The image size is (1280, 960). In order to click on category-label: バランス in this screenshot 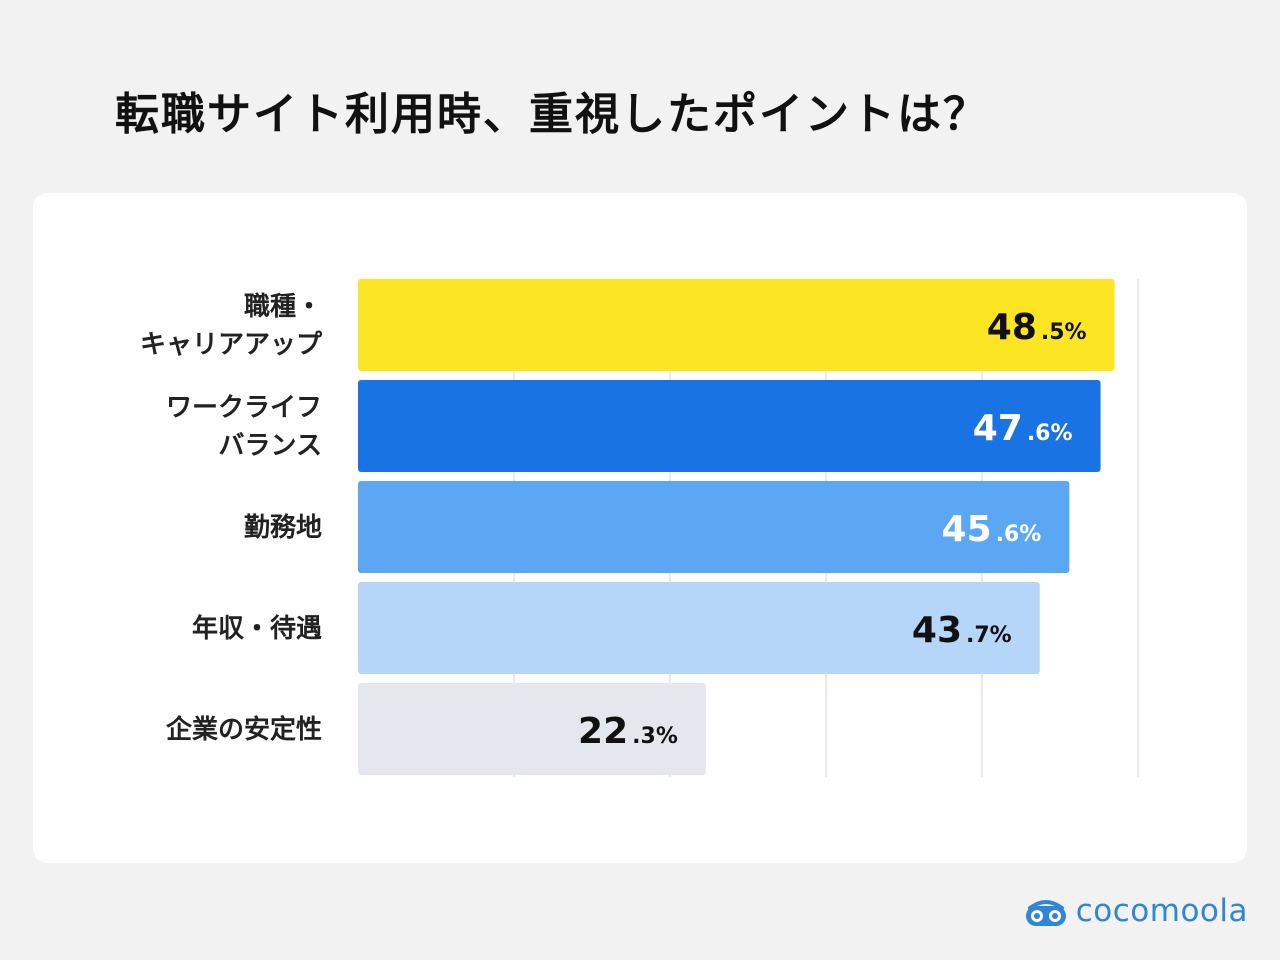, I will do `click(270, 446)`.